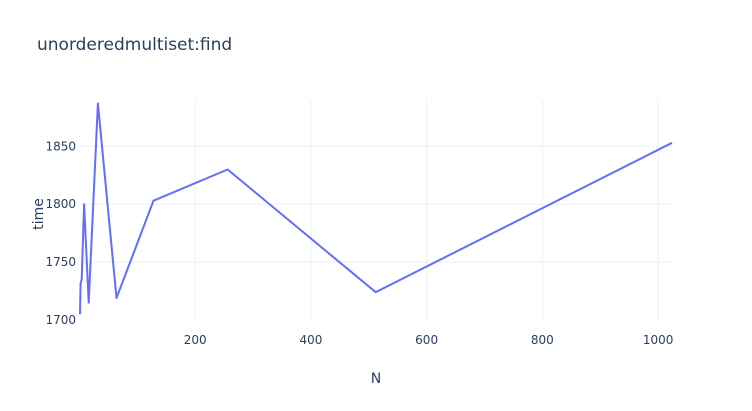 This screenshot has width=752, height=411. Describe the element at coordinates (60, 320) in the screenshot. I see `y-tick-label: 1700` at that location.